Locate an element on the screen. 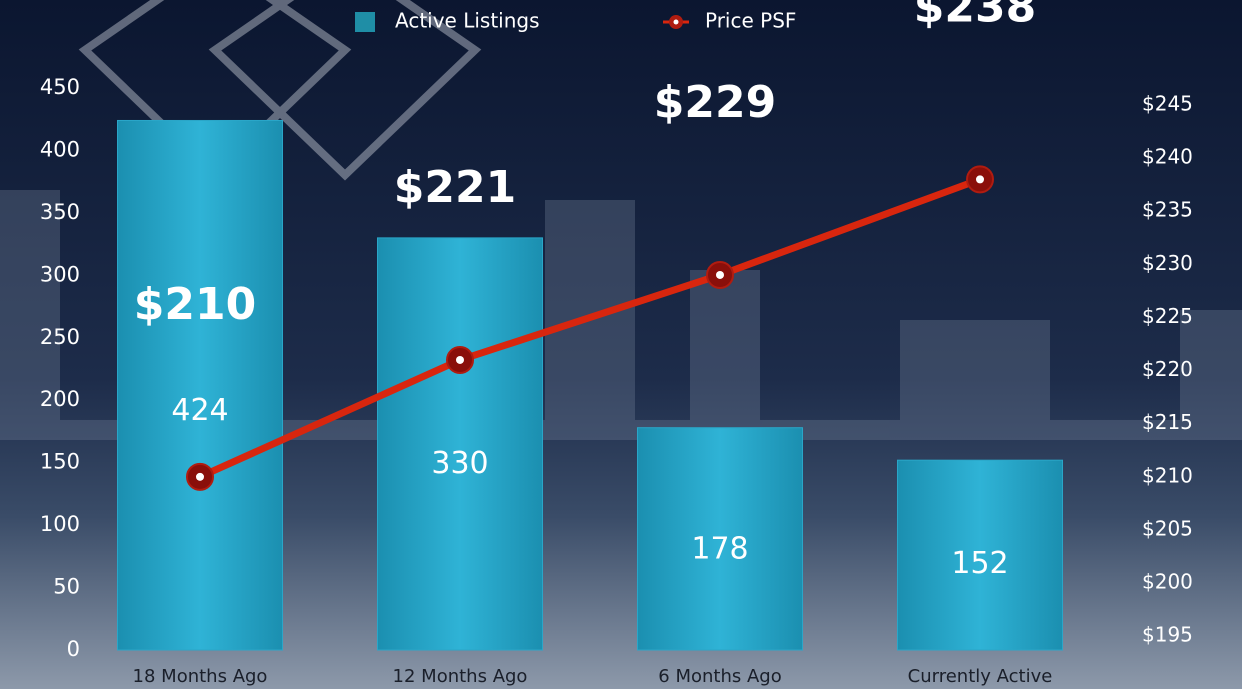 The image size is (1242, 689). bar-value-label: 424 is located at coordinates (199, 410).